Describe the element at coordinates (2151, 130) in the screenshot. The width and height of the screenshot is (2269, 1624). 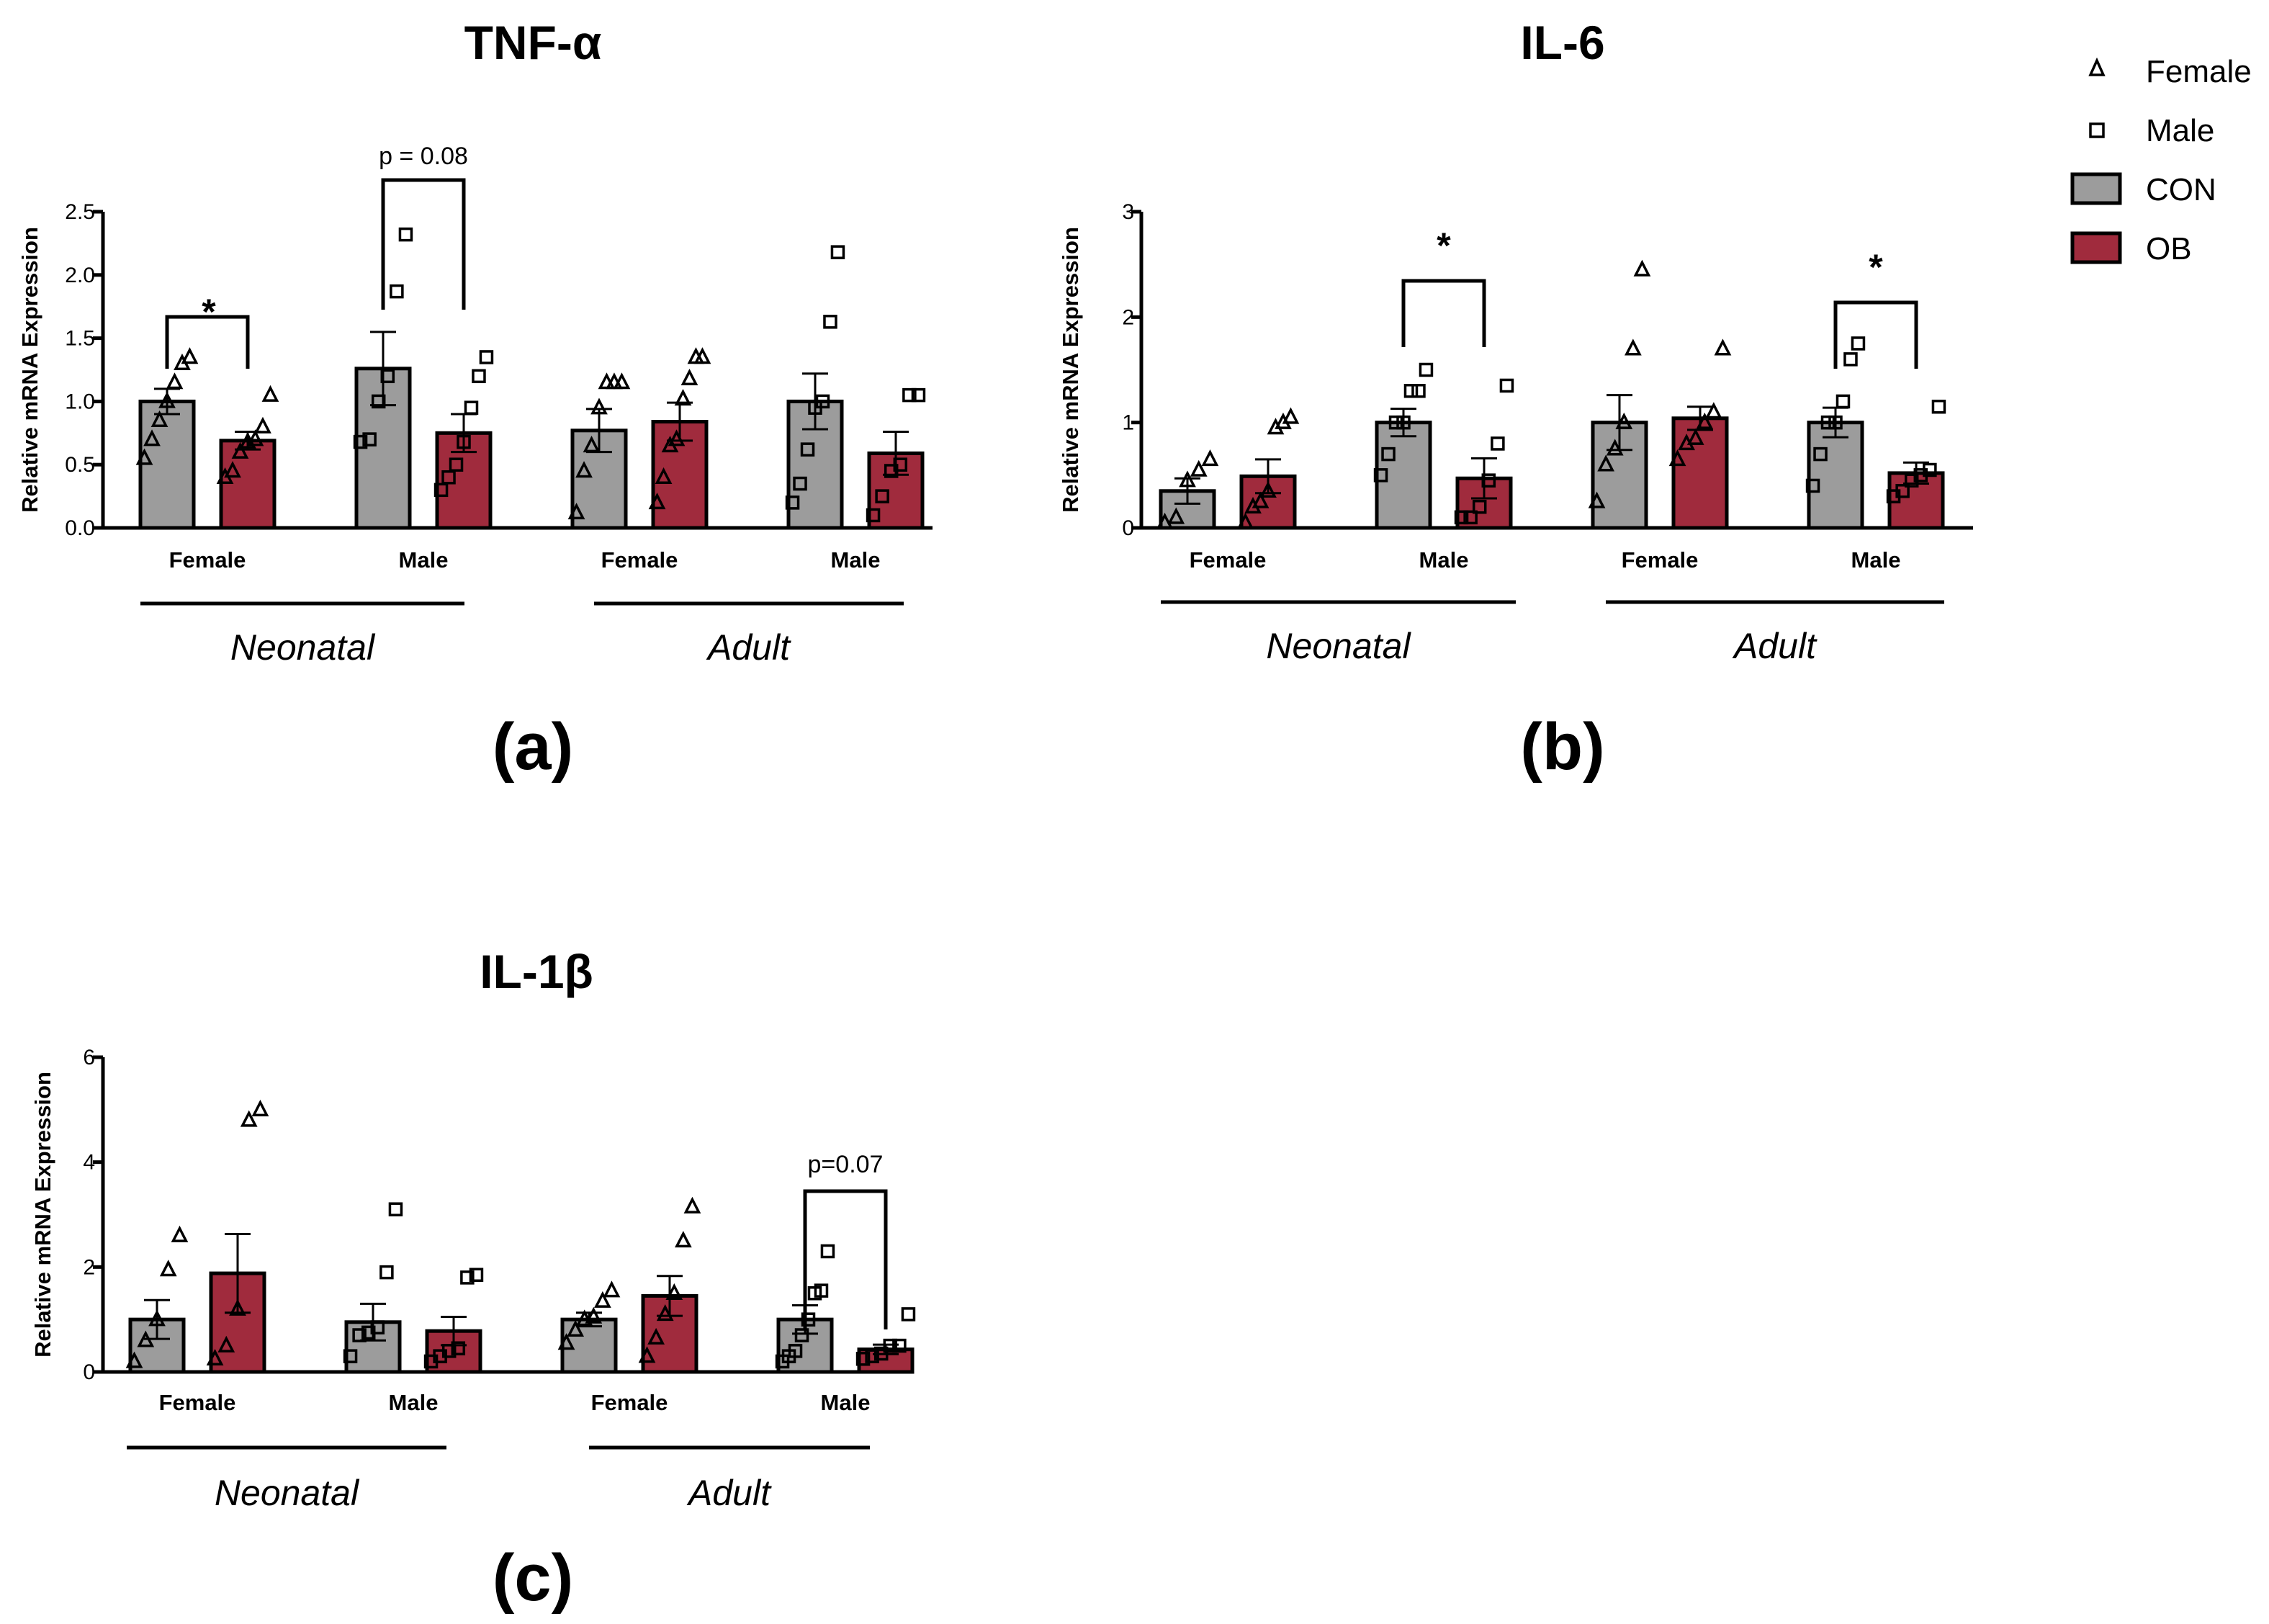
I see `legend-item-male: Male` at that location.